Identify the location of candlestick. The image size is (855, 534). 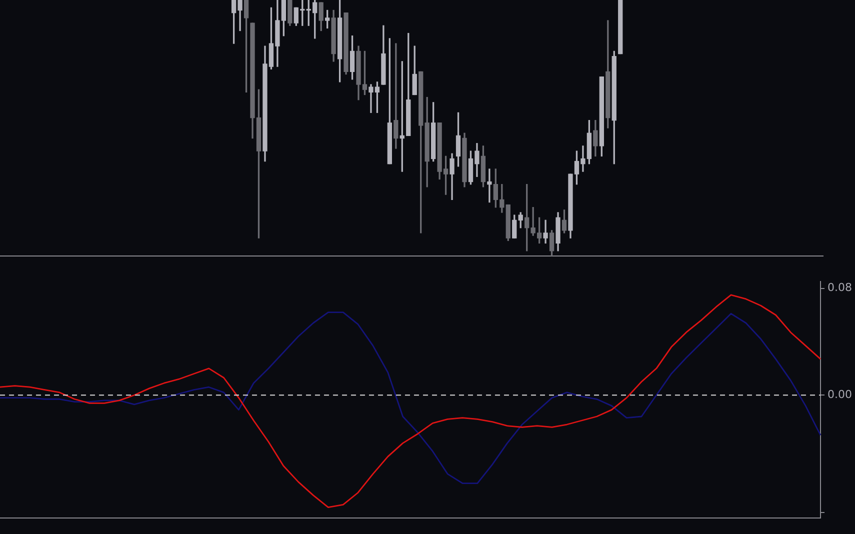
(620, 27).